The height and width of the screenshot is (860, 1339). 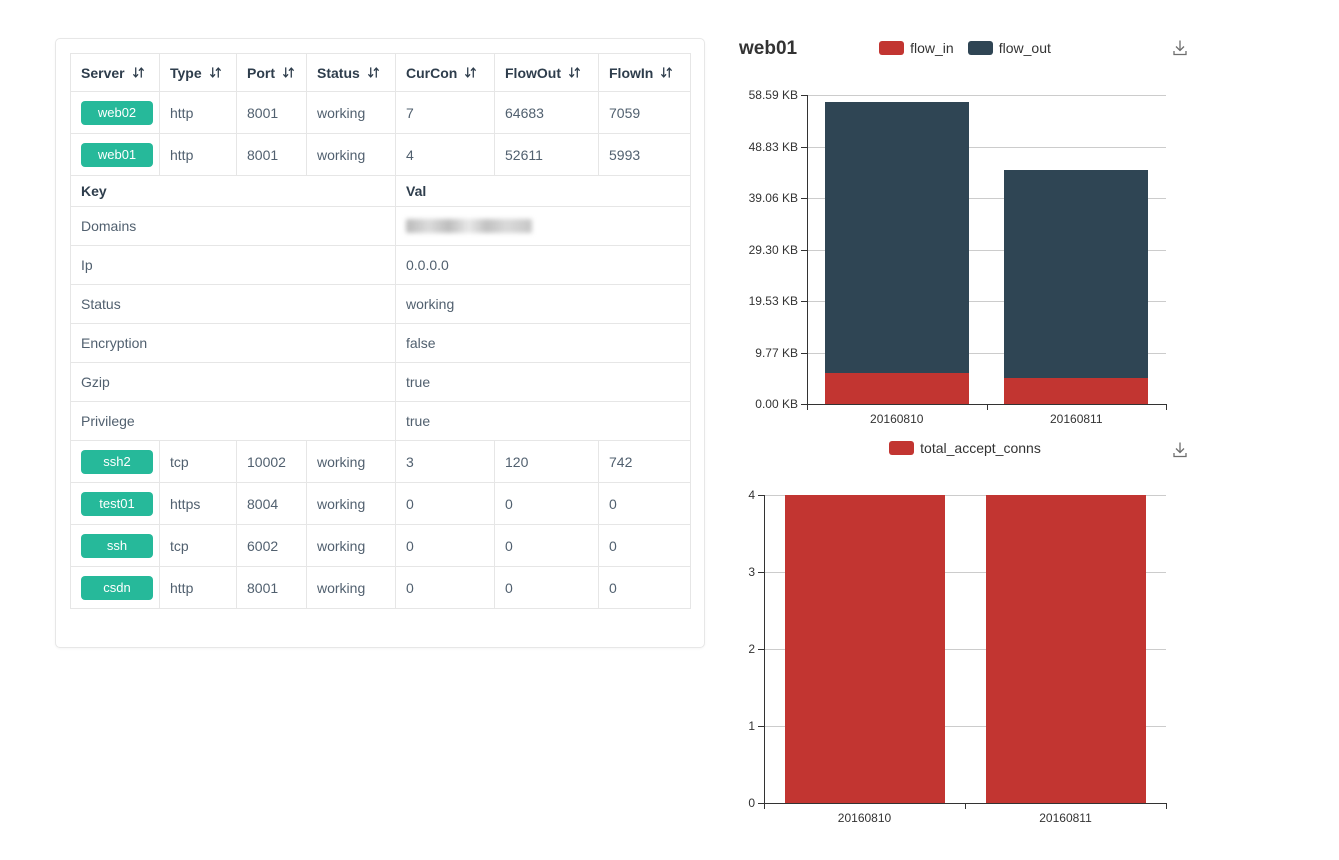 I want to click on column-header-server: Server, so click(x=115, y=72).